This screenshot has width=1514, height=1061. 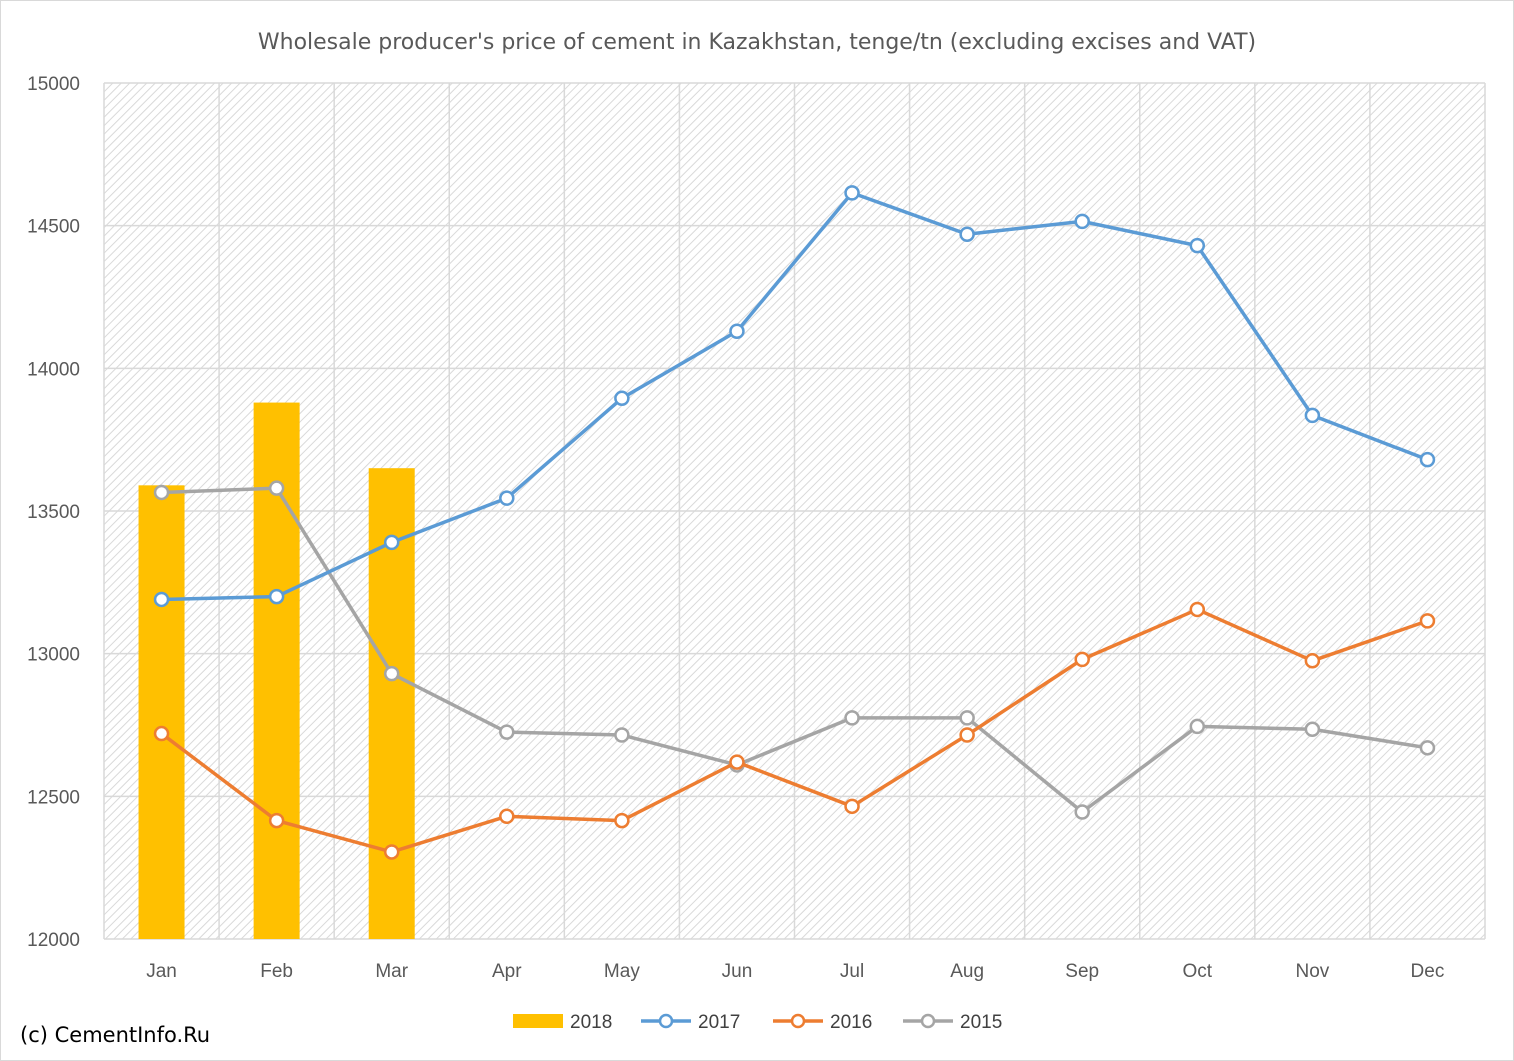 I want to click on point-2017-apr, so click(x=507, y=498).